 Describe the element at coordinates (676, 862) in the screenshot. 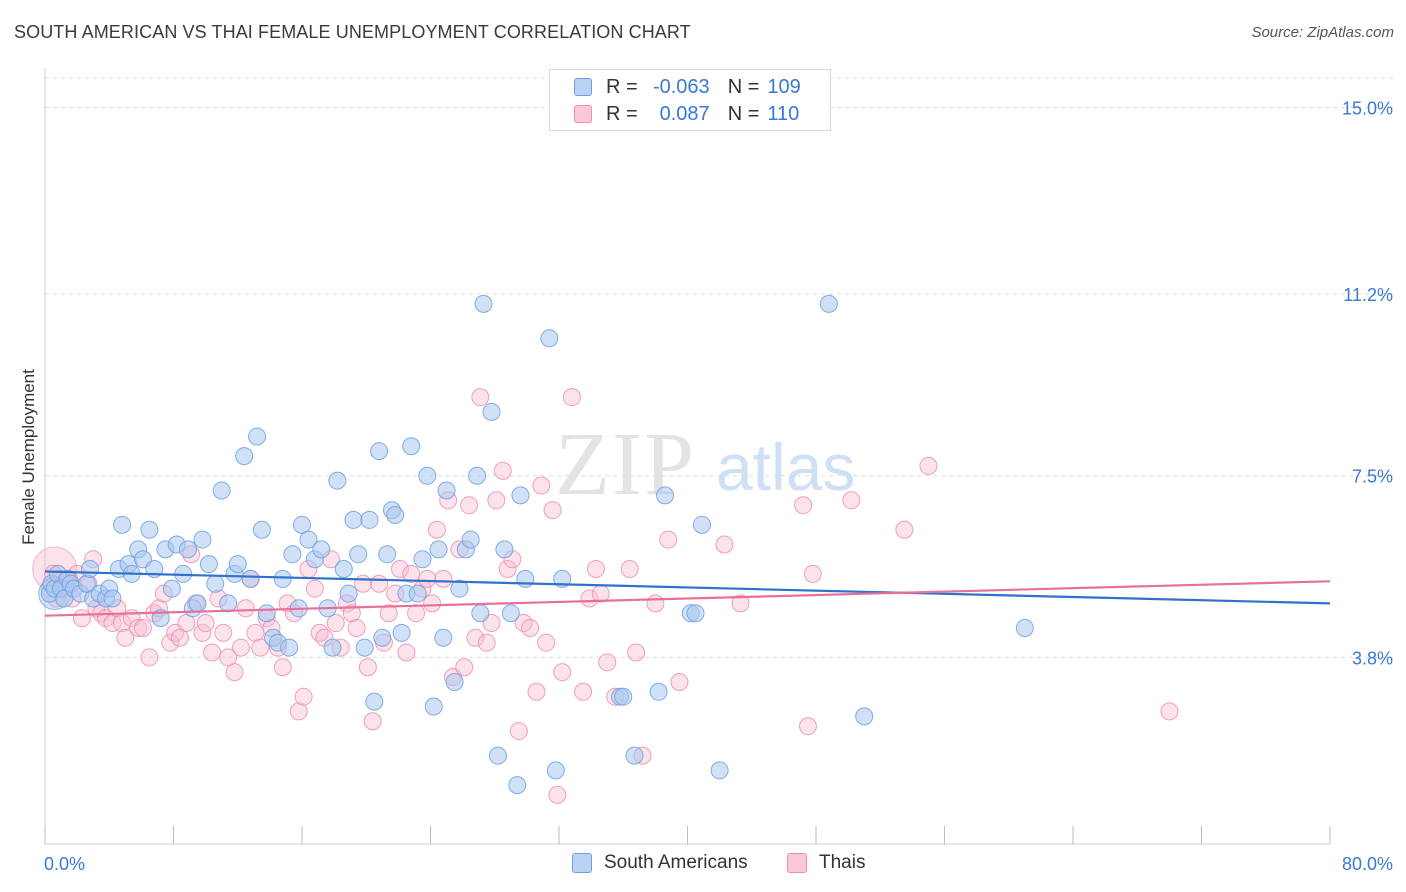

I see `series-label-south-americans: South Americans` at that location.